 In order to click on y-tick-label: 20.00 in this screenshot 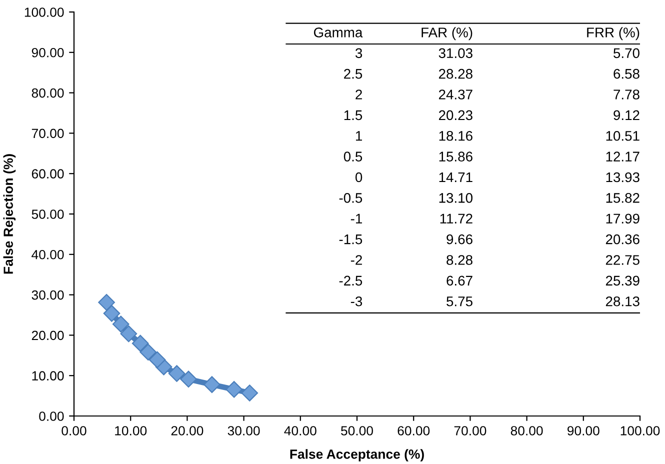, I will do `click(48, 335)`.